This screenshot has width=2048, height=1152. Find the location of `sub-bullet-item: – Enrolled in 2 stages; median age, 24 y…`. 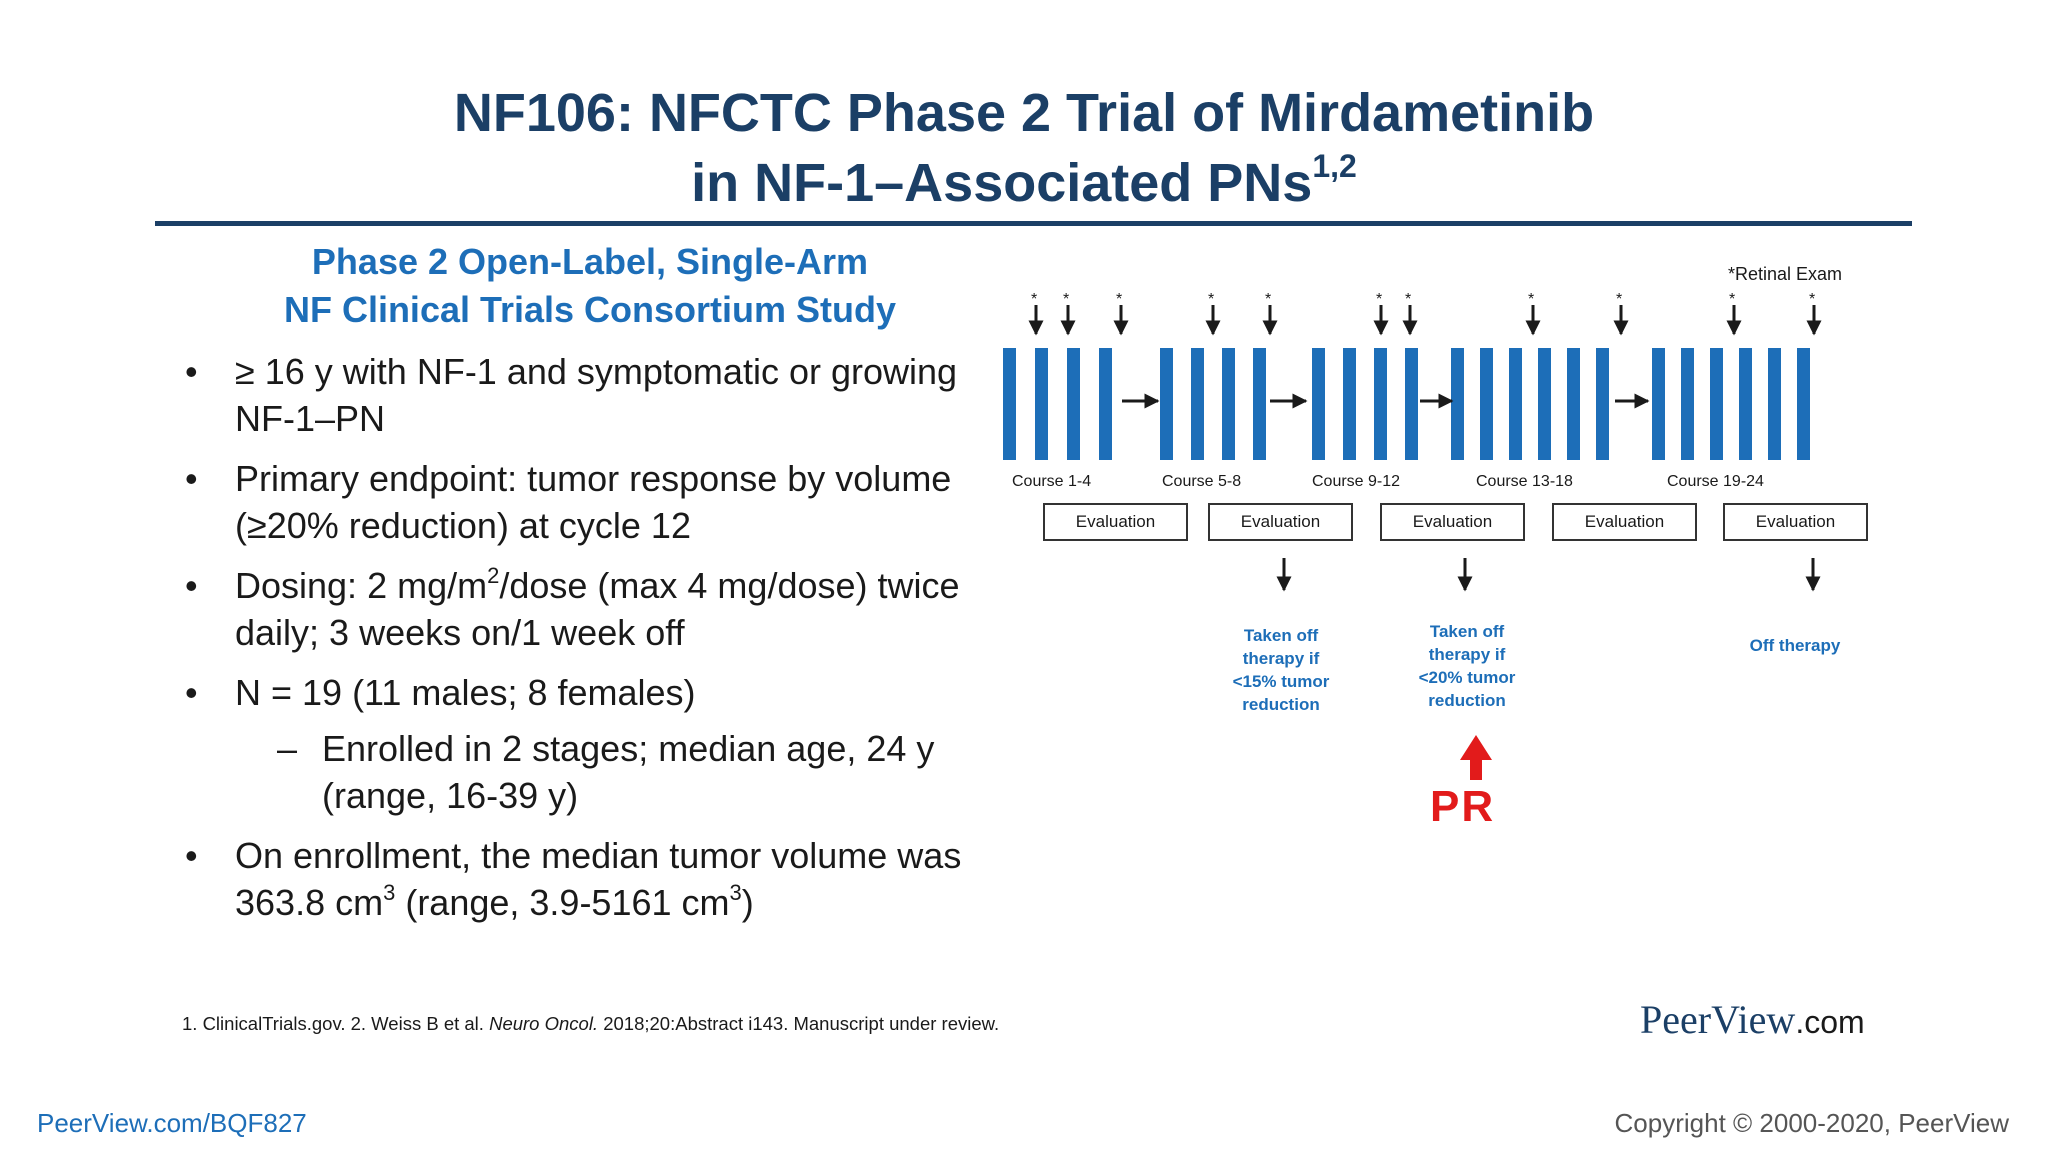

sub-bullet-item: – Enrolled in 2 stages; median age, 24 y… is located at coordinates (600, 772).